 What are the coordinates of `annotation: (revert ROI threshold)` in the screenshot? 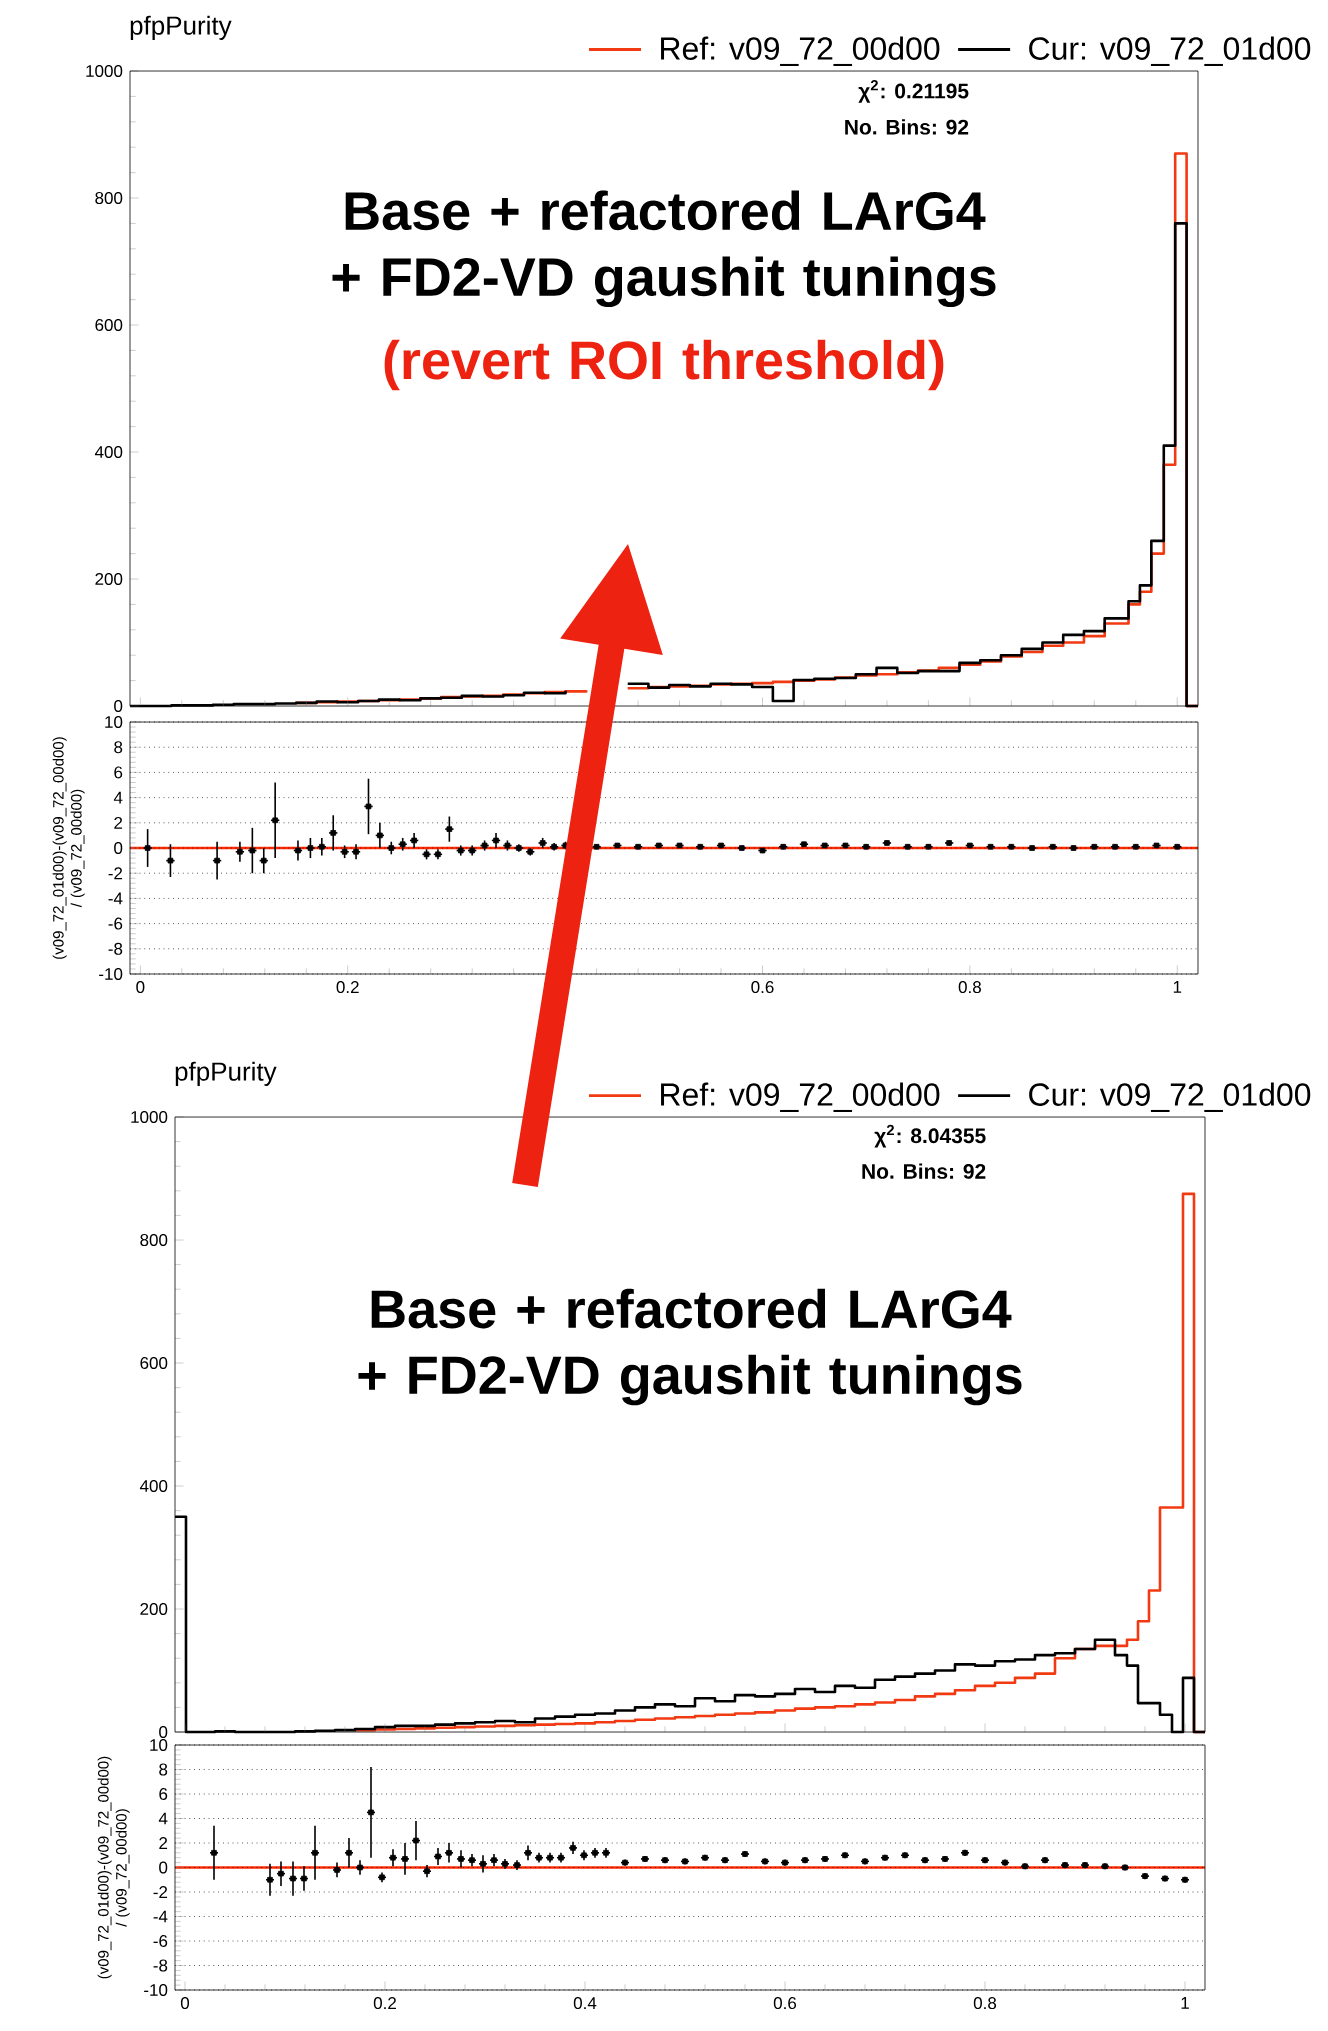 It's located at (664, 365).